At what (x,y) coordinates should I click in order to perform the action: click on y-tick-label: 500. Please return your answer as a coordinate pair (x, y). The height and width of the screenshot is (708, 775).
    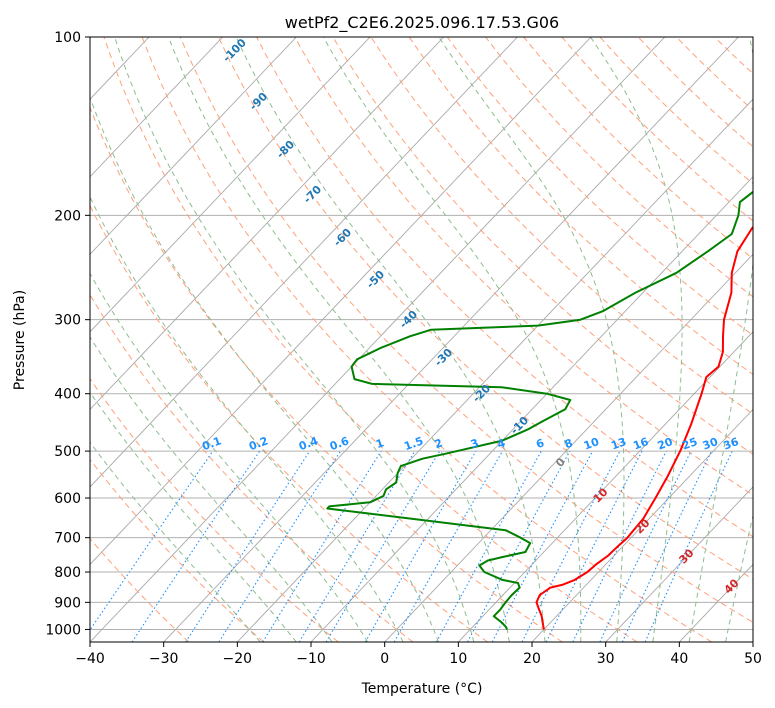
    Looking at the image, I should click on (67, 452).